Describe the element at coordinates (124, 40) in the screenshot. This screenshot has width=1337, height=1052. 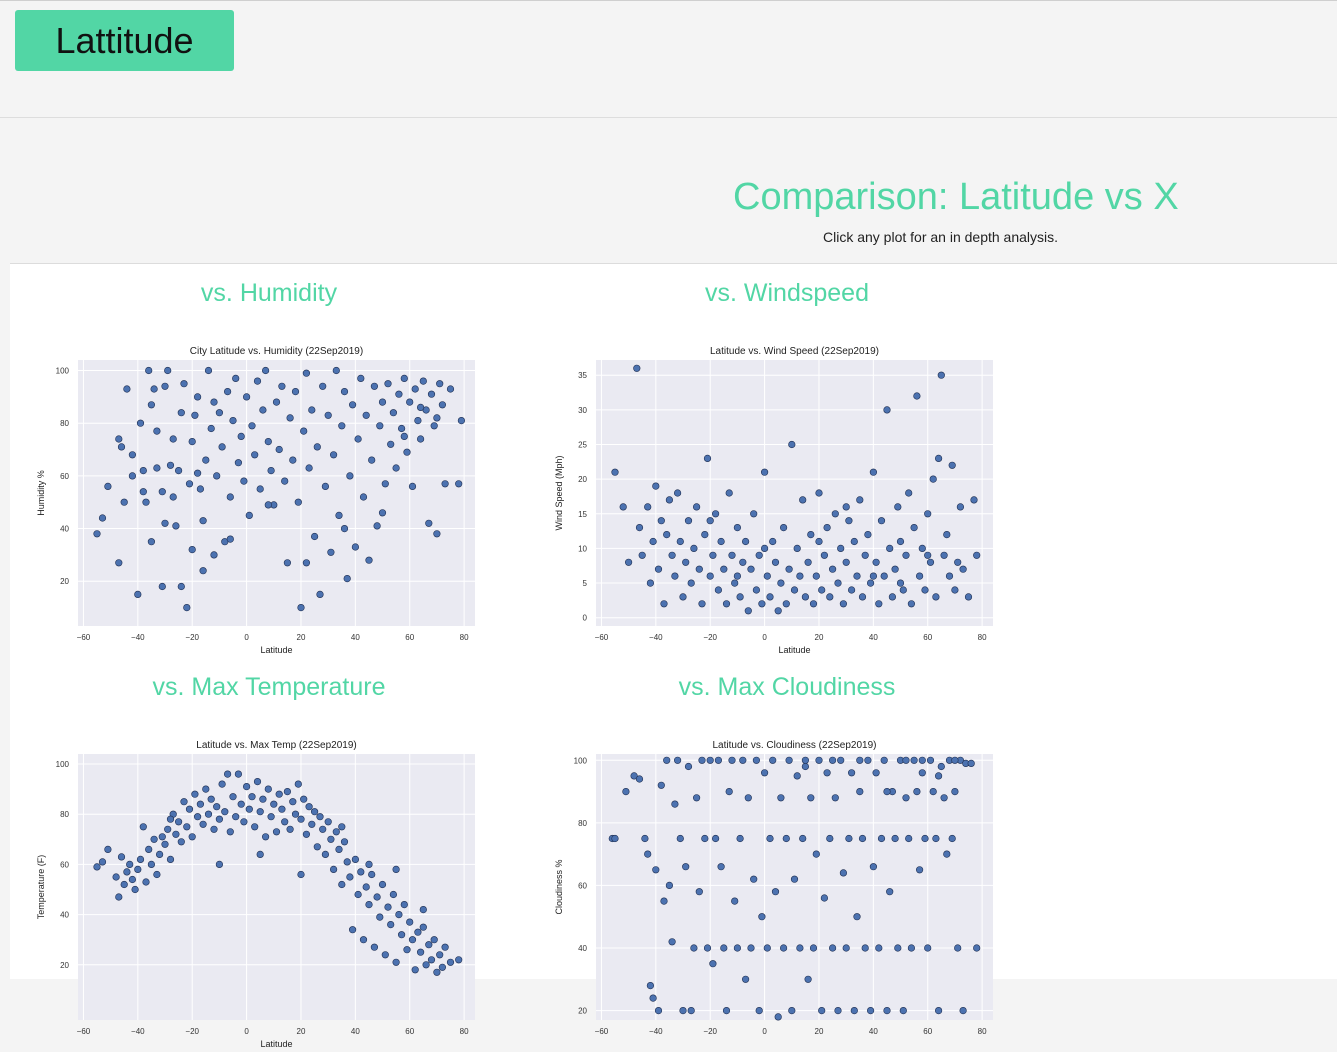
I see `brand-button: Lattitude` at that location.